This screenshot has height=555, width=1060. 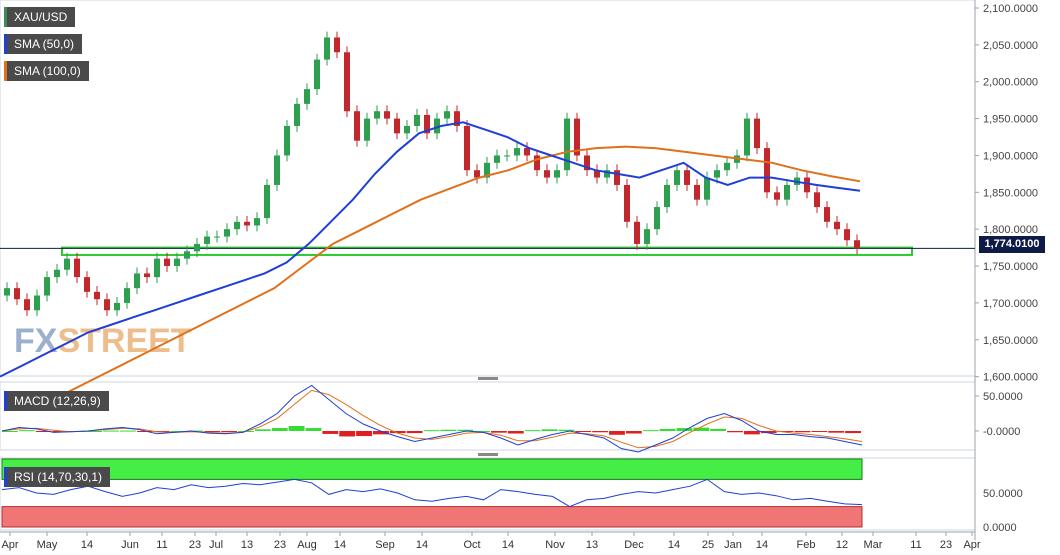 I want to click on sma100-legend: SMA (100,0), so click(x=46, y=71).